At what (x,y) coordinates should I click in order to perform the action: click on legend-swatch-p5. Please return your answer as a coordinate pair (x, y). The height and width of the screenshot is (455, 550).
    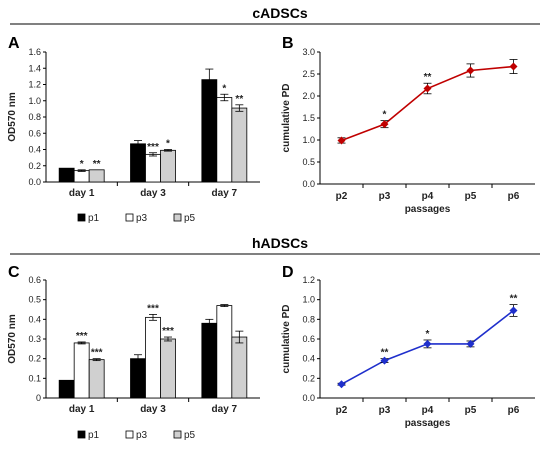
    Looking at the image, I should click on (177, 217).